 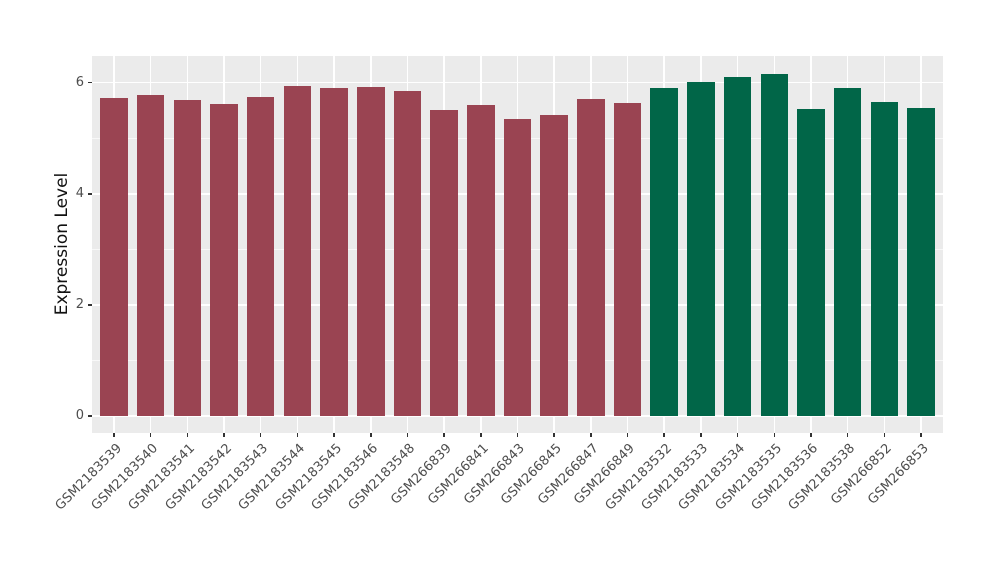 I want to click on bar-GSM2183536, so click(x=811, y=262).